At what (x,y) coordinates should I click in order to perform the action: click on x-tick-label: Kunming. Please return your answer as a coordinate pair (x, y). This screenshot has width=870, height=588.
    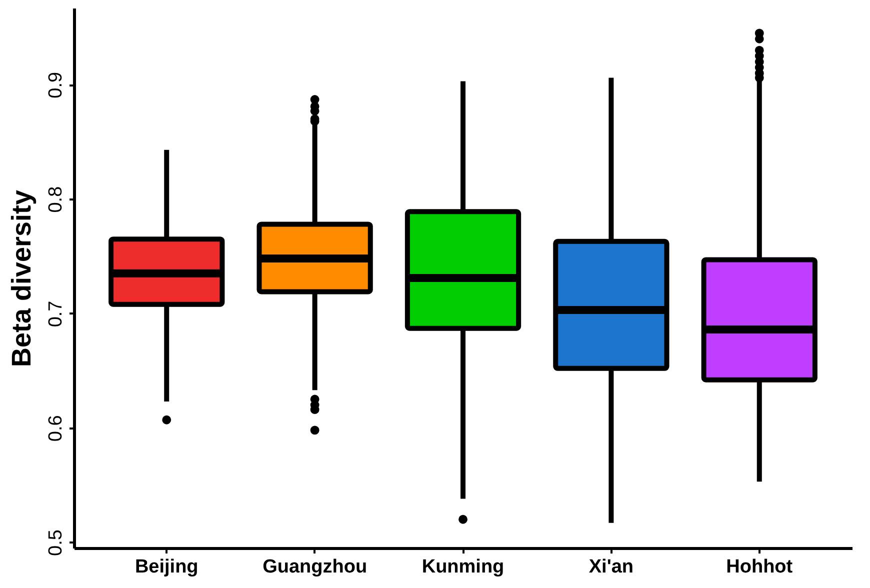
    Looking at the image, I should click on (463, 567).